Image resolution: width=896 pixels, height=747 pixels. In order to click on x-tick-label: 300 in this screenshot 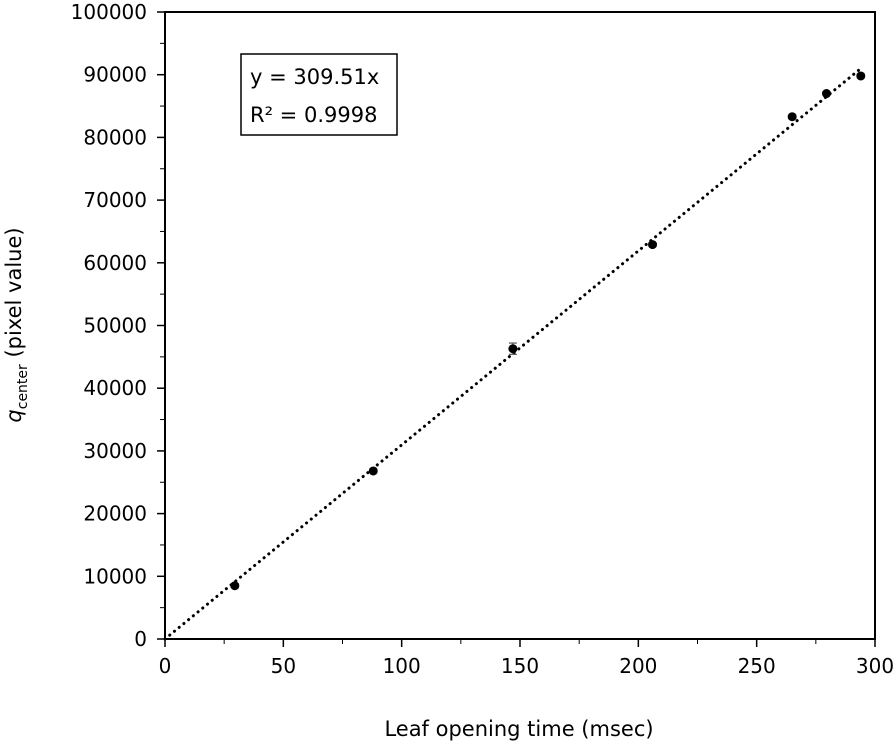, I will do `click(875, 666)`.